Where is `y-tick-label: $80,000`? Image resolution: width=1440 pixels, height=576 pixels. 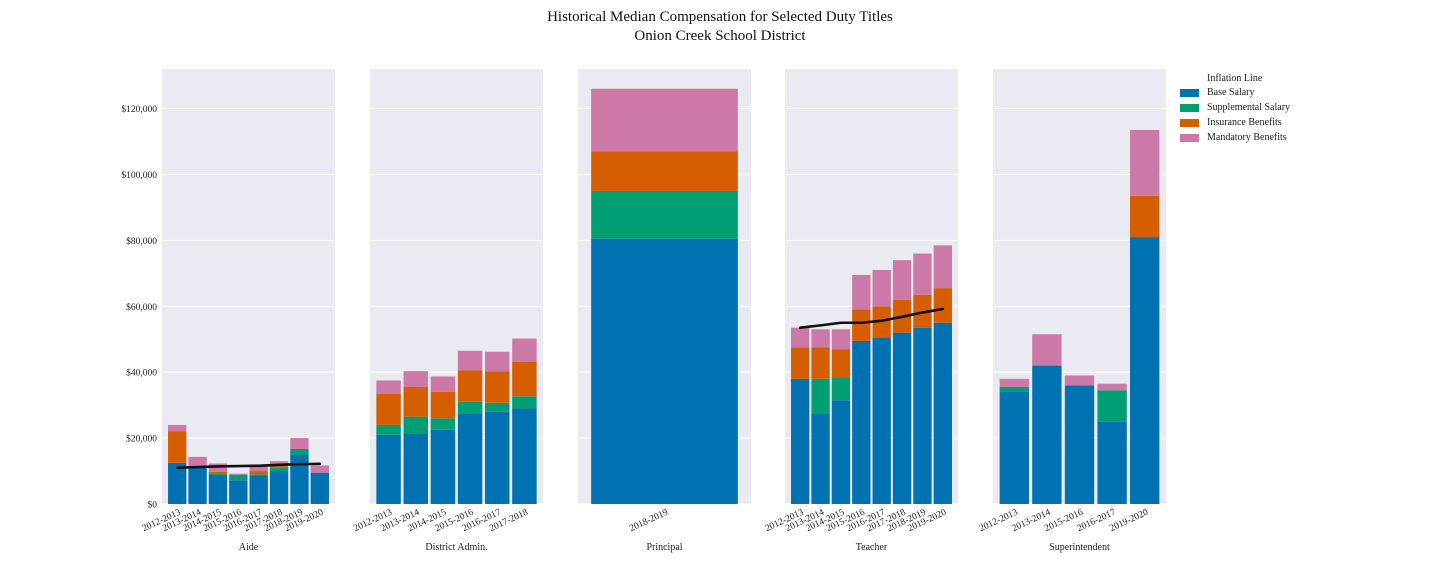
y-tick-label: $80,000 is located at coordinates (141, 241).